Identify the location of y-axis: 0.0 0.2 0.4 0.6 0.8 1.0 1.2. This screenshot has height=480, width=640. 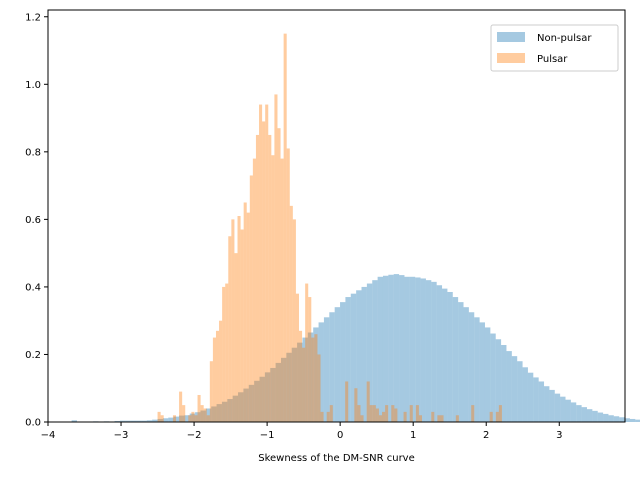
(36, 220).